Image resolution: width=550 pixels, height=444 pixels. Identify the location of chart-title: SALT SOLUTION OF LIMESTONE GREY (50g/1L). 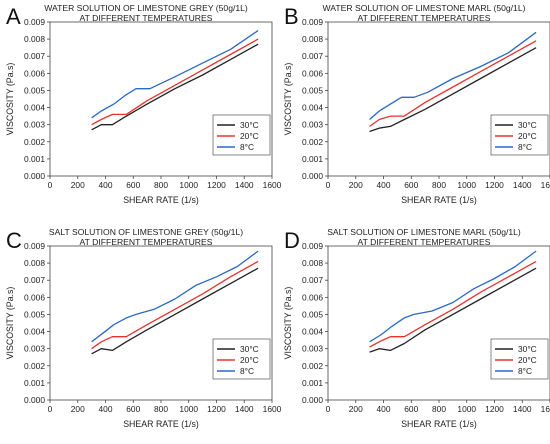
(146, 232).